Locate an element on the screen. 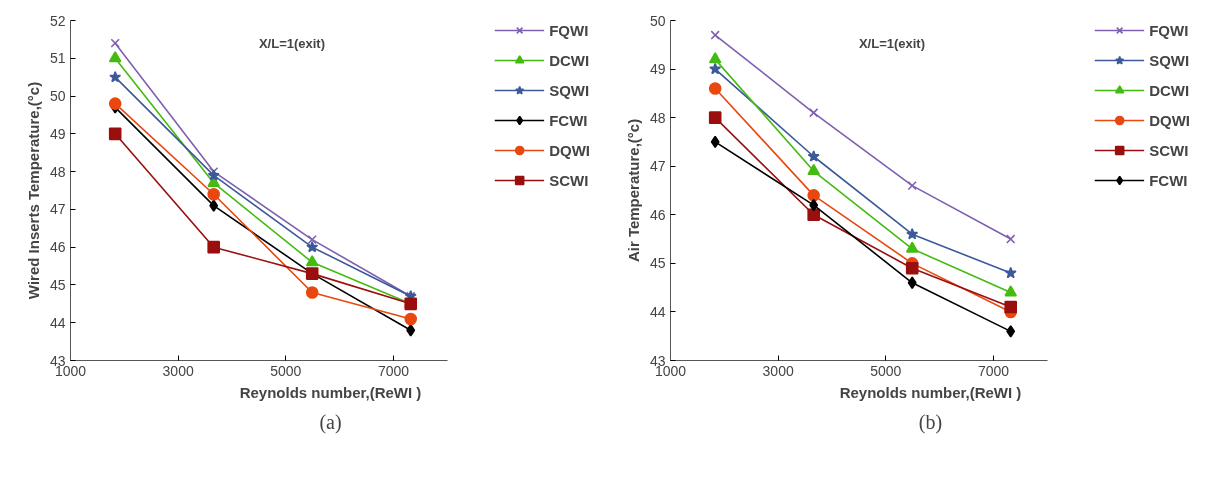  y-tick-label: 52 is located at coordinates (57, 20).